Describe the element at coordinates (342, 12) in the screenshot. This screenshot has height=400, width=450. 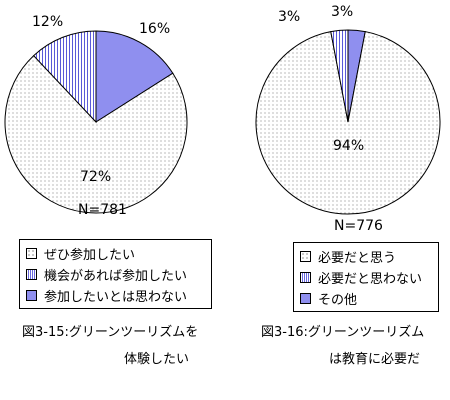
I see `pie2-label-3b: 3%` at that location.